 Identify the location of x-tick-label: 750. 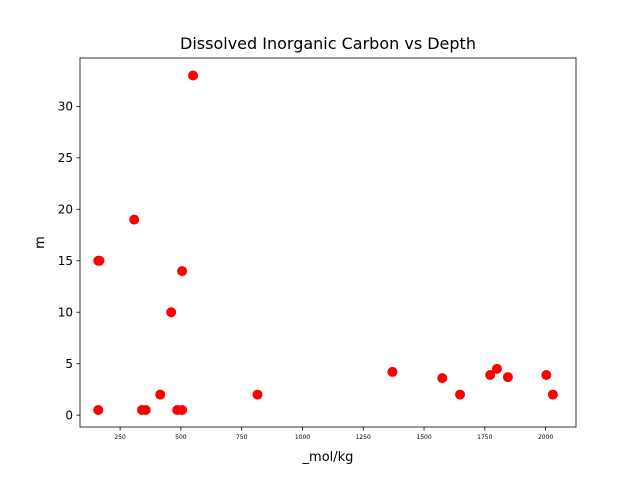
(242, 437).